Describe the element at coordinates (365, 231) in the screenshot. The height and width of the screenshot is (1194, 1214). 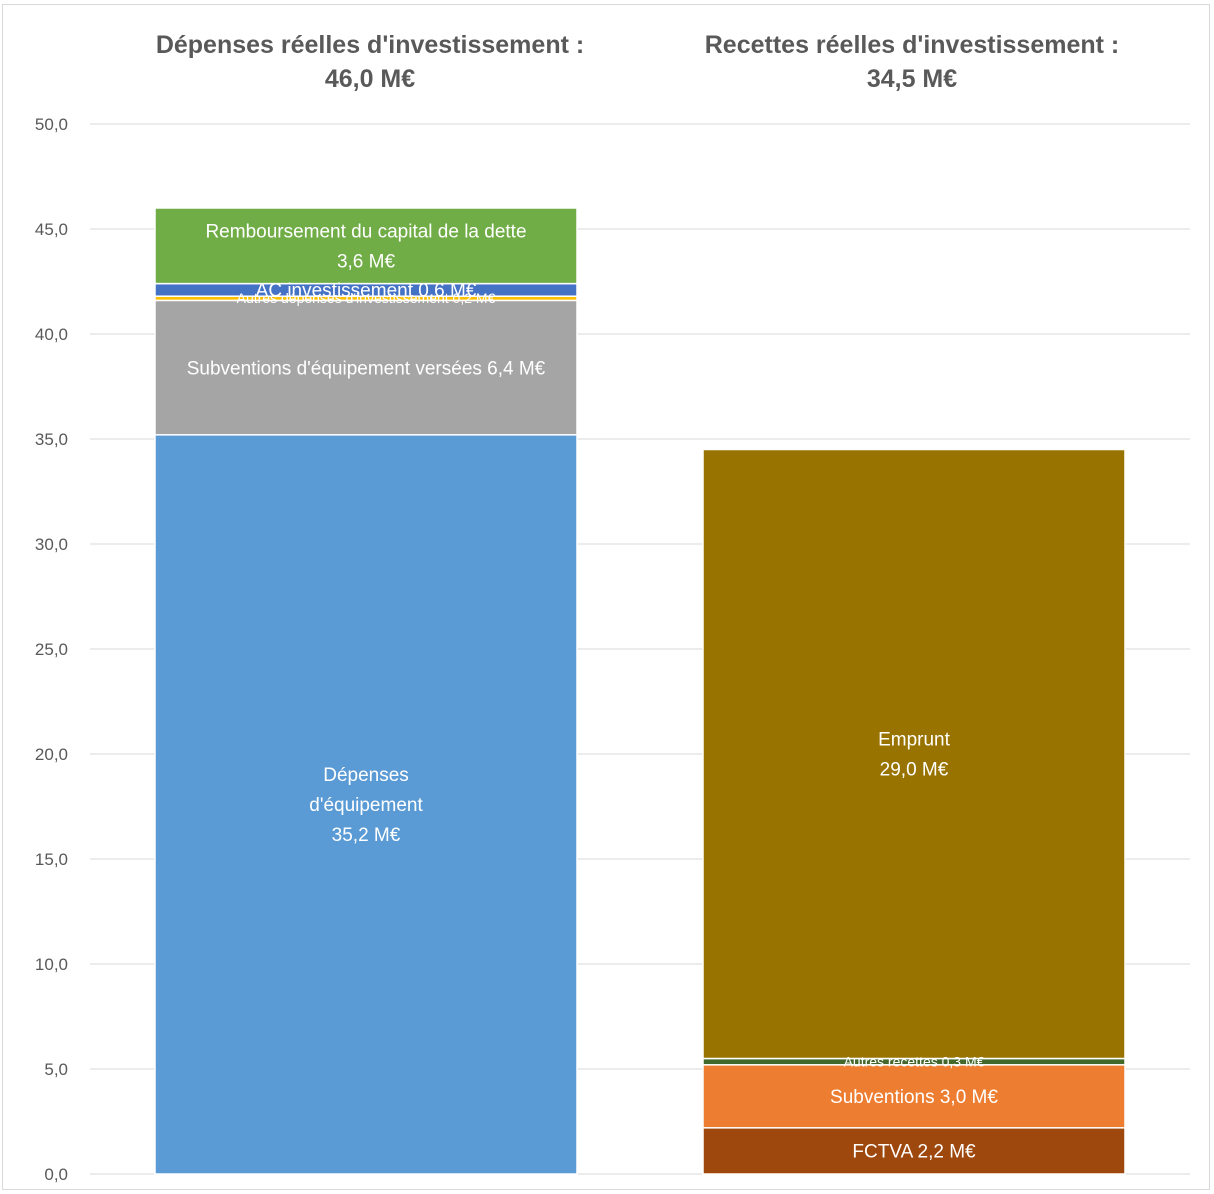
I see `data-label: Remboursement du capital de la dette` at that location.